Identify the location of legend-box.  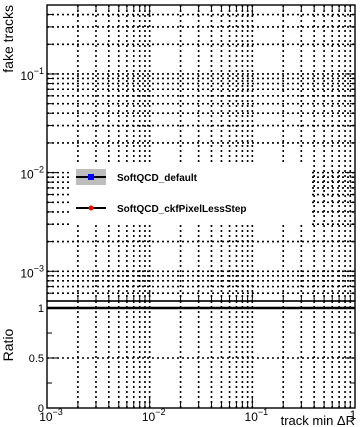
(191, 194).